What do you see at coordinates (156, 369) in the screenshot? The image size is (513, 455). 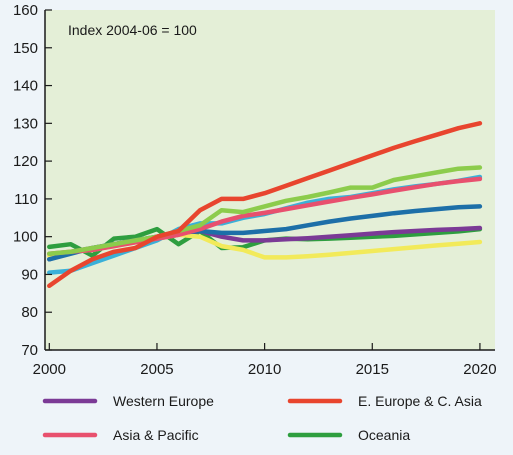 I see `x-tick-label: 2005` at bounding box center [156, 369].